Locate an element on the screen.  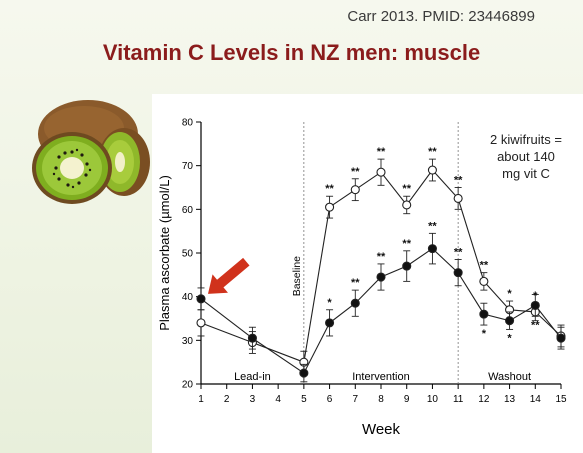
y-tick-label: 80 is located at coordinates (188, 123).